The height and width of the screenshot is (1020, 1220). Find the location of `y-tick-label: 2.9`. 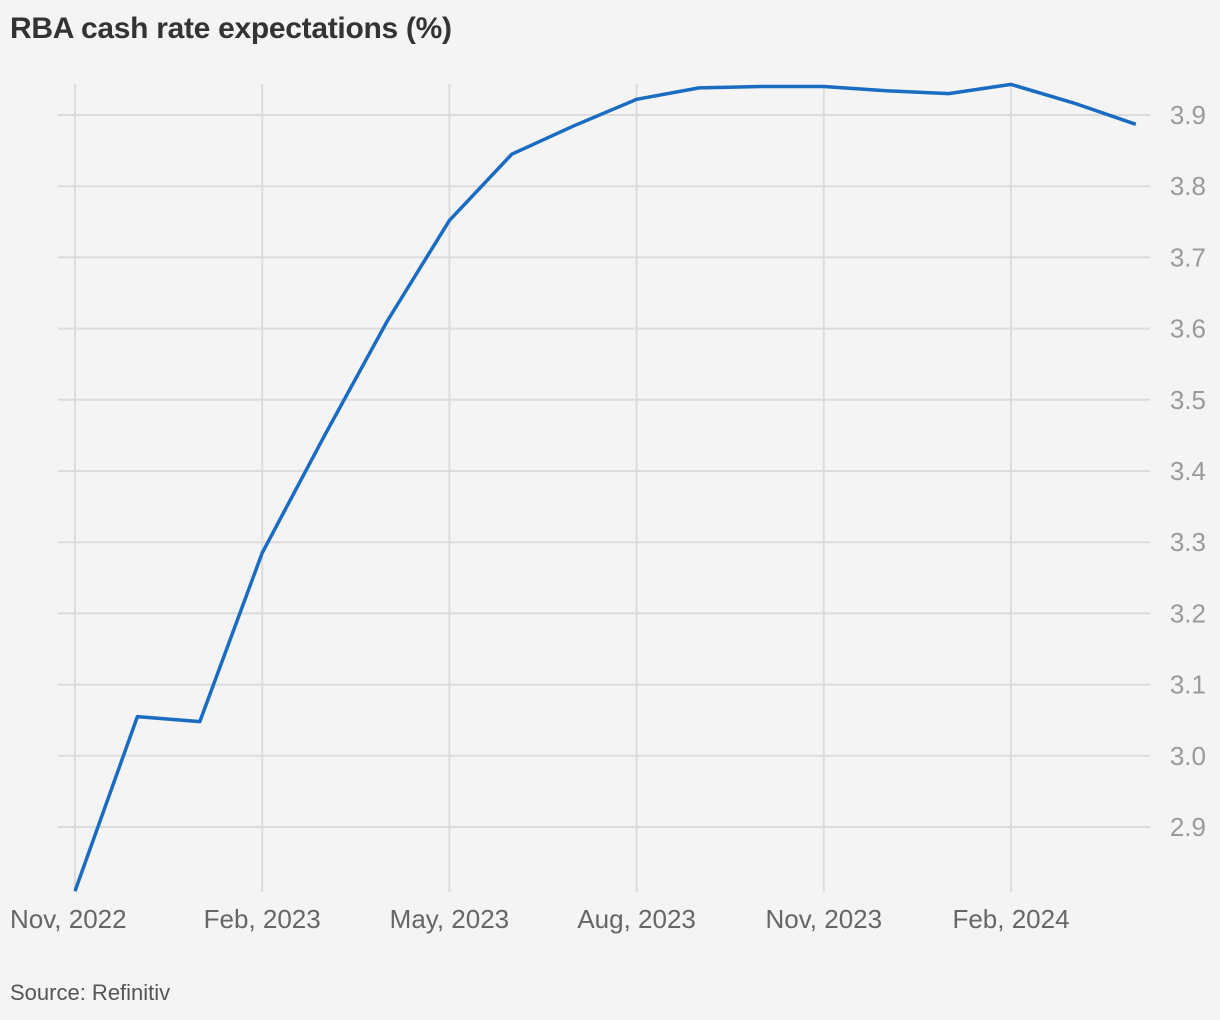

y-tick-label: 2.9 is located at coordinates (1188, 827).